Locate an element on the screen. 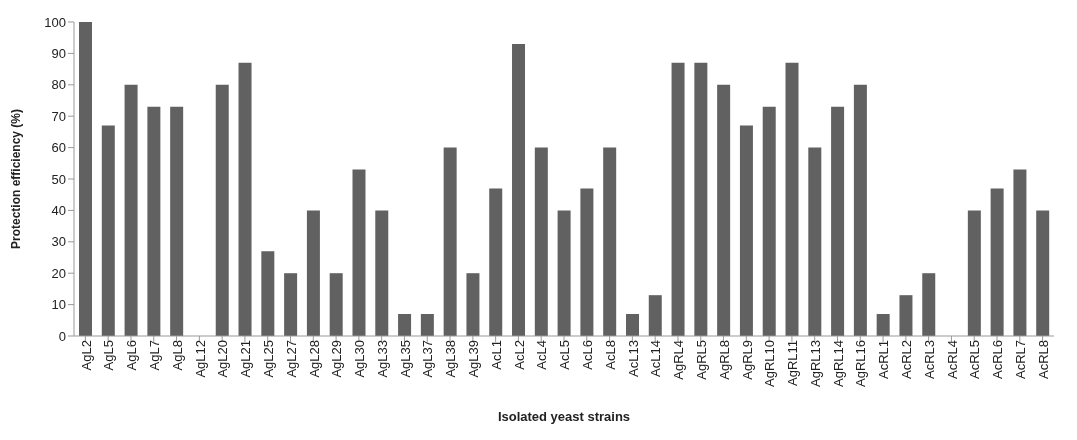 Image resolution: width=1077 pixels, height=440 pixels. x-tick-label: AgL5 is located at coordinates (109, 355).